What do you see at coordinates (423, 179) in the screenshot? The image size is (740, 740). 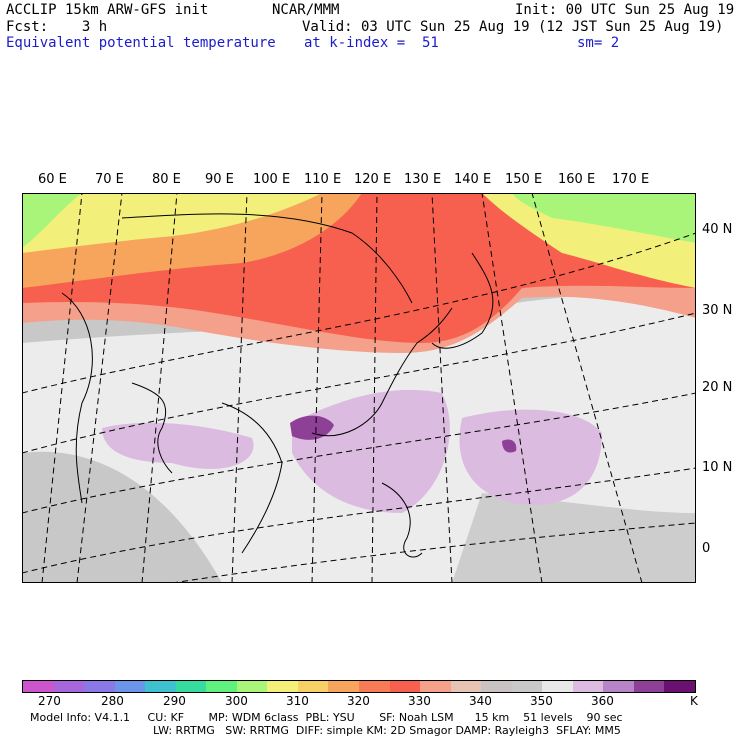 I see `lon-label: 130 E` at bounding box center [423, 179].